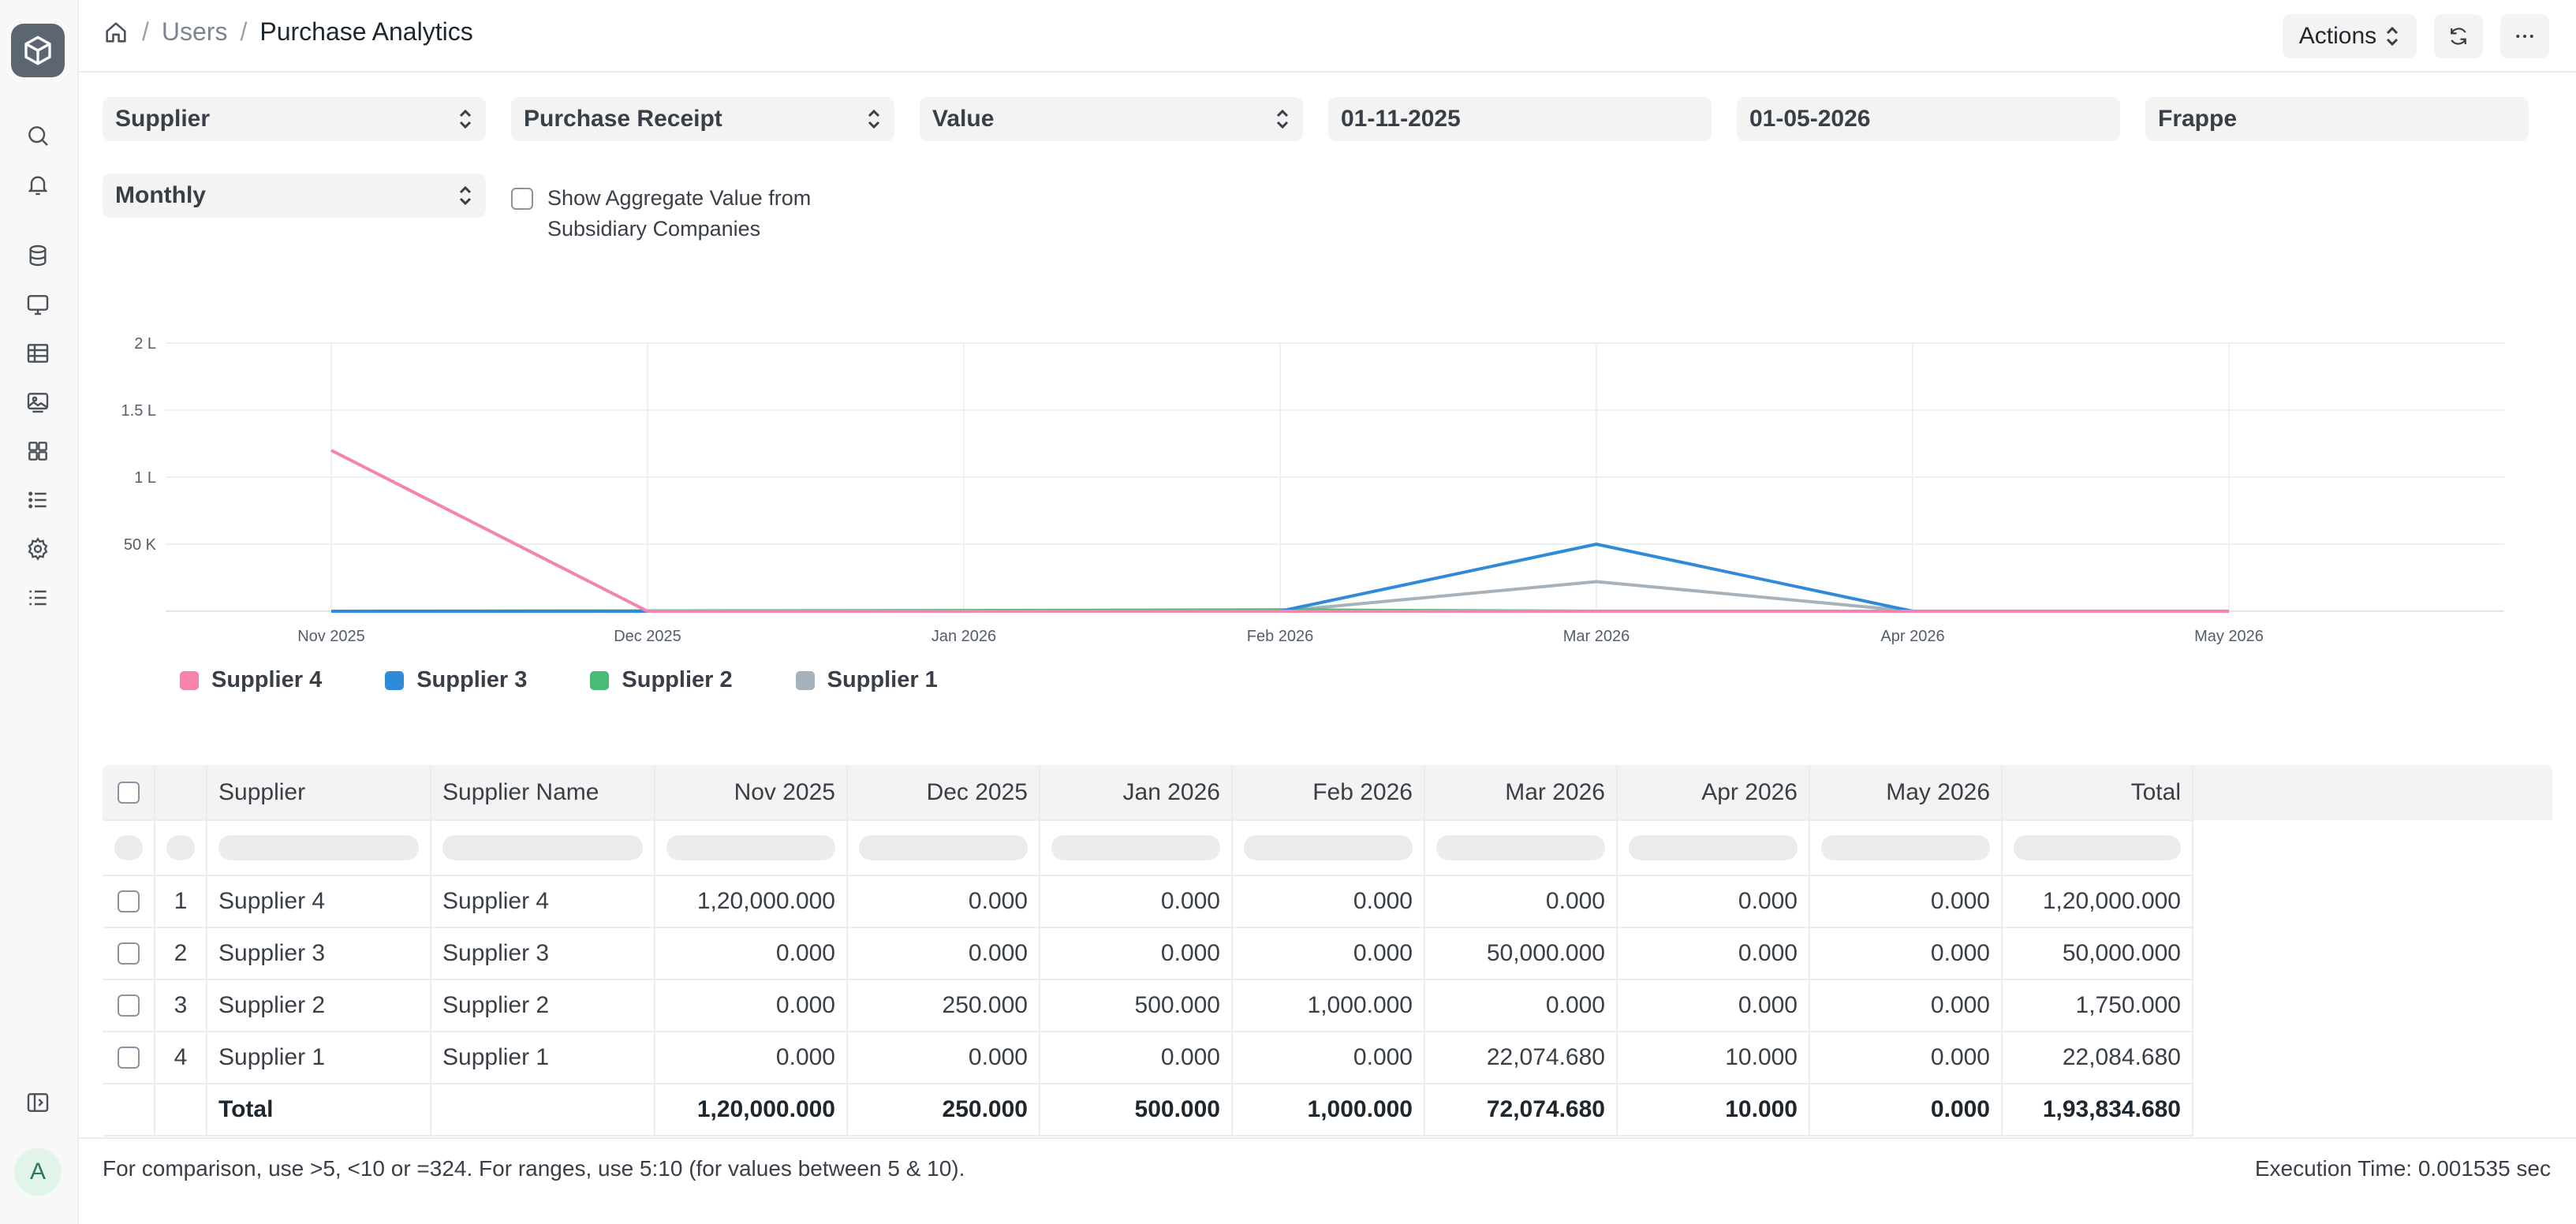 Image resolution: width=2576 pixels, height=1224 pixels. What do you see at coordinates (2097, 1058) in the screenshot?
I see `table-cell: 22,084.680` at bounding box center [2097, 1058].